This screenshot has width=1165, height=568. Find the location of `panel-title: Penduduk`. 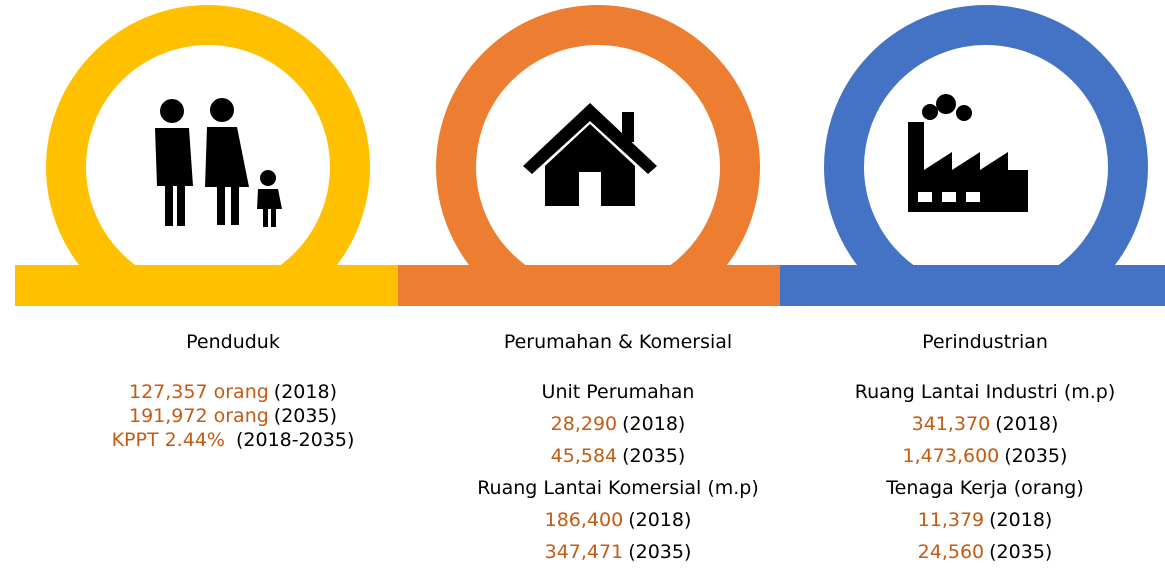

panel-title: Penduduk is located at coordinates (233, 342).